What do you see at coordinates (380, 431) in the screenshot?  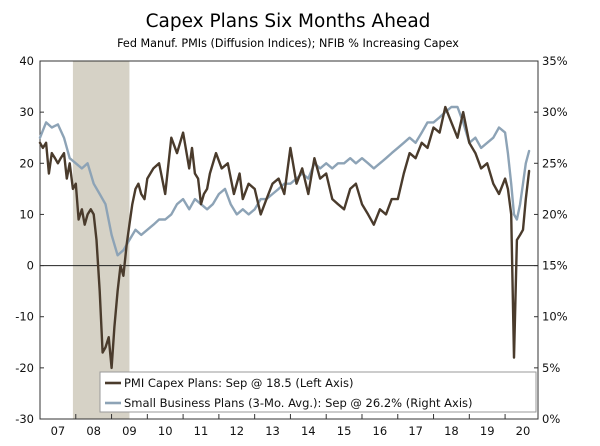 I see `x-axis-tick-label: 16` at bounding box center [380, 431].